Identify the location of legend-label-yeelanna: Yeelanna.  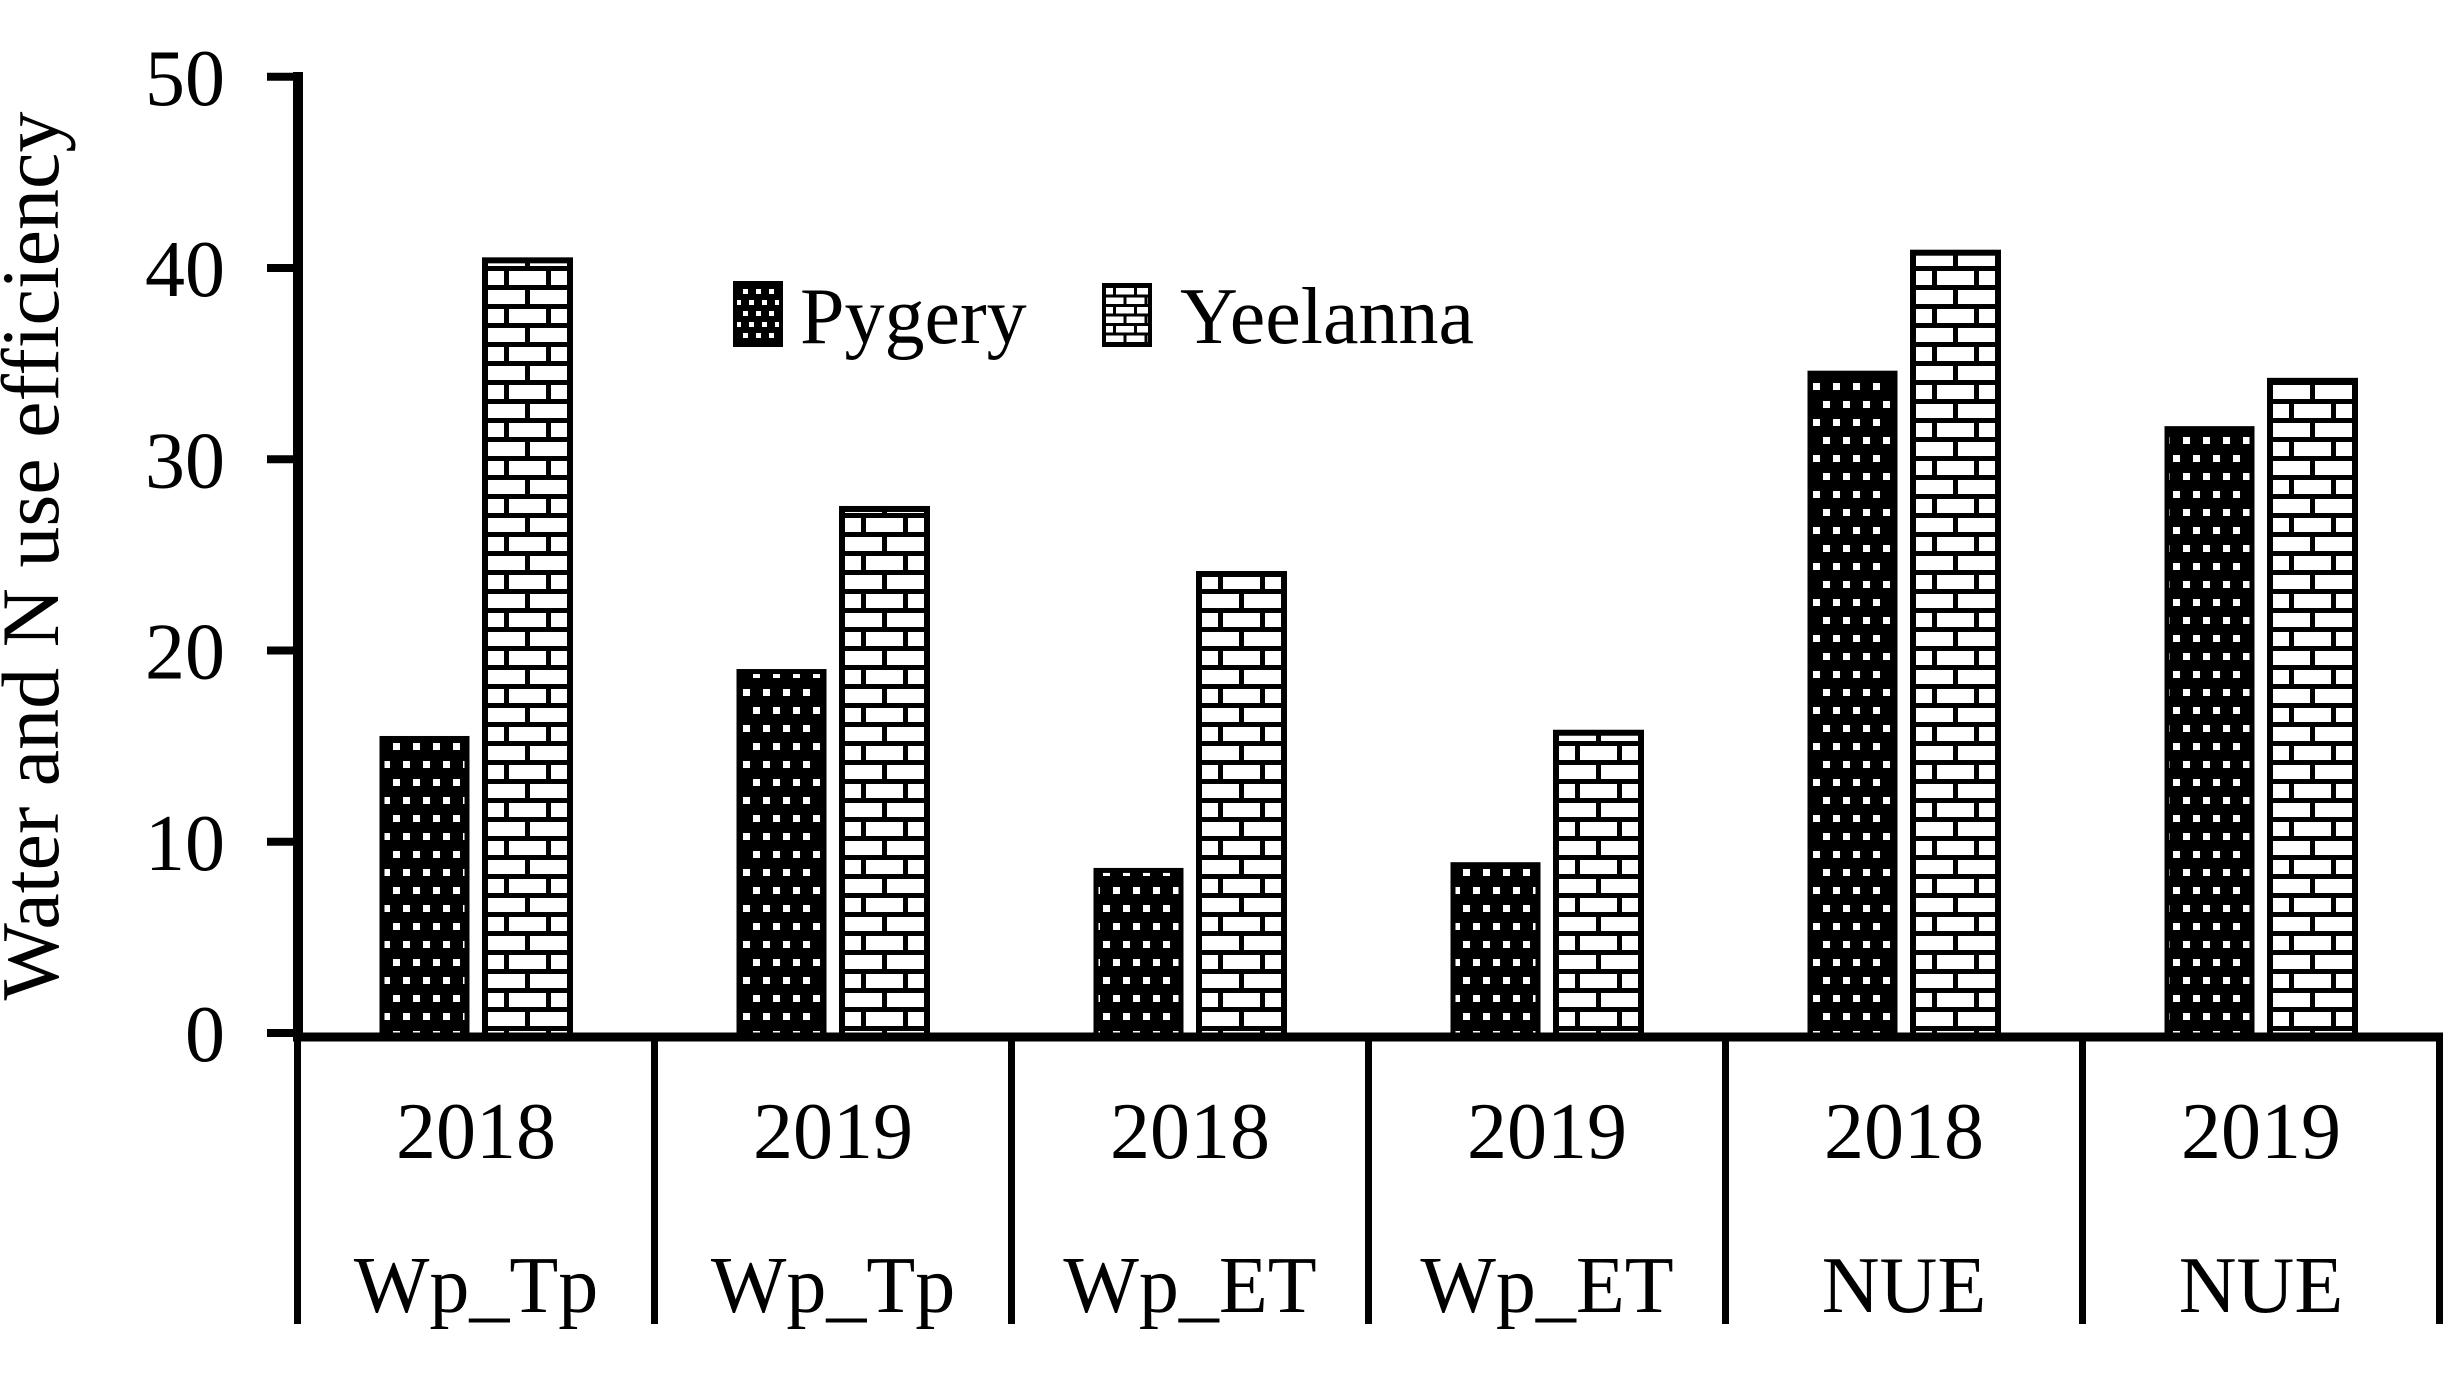
(1327, 317).